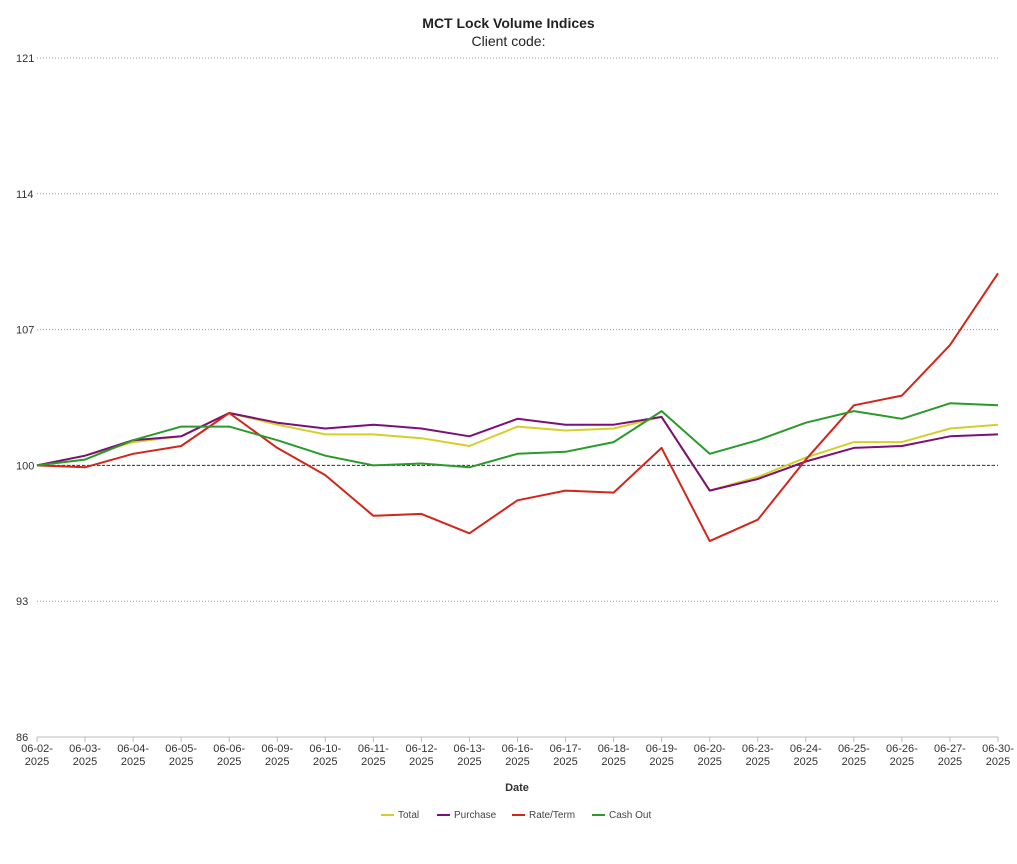 This screenshot has height=864, width=1017. I want to click on y-tick-label: 114, so click(25, 195).